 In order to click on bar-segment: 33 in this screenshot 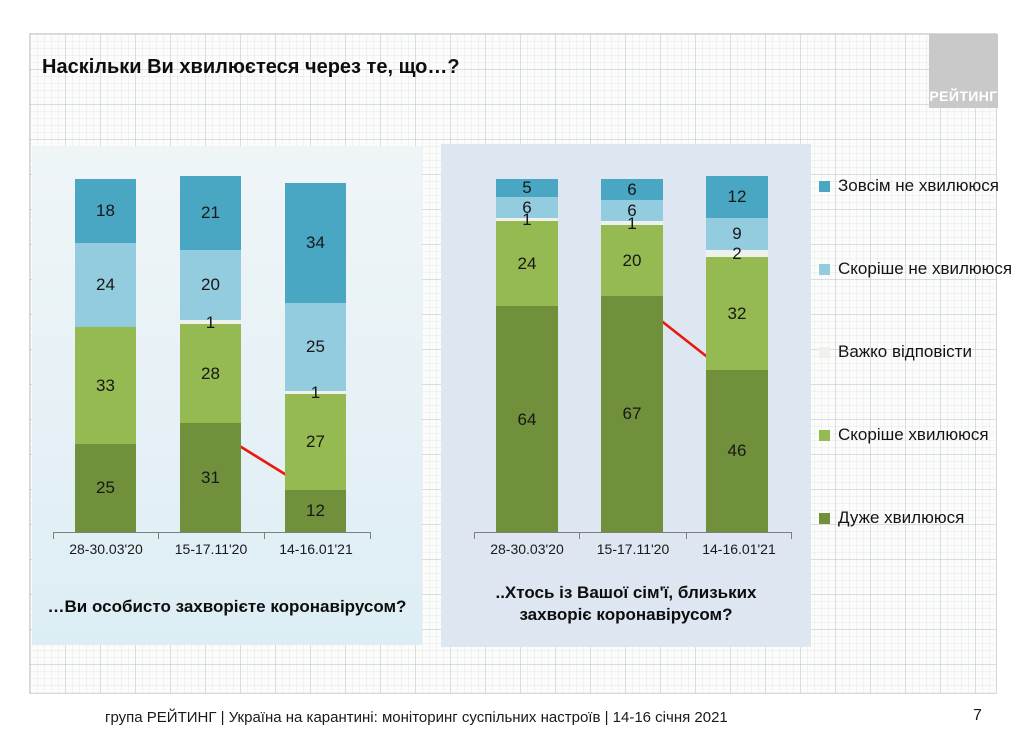, I will do `click(105, 385)`.